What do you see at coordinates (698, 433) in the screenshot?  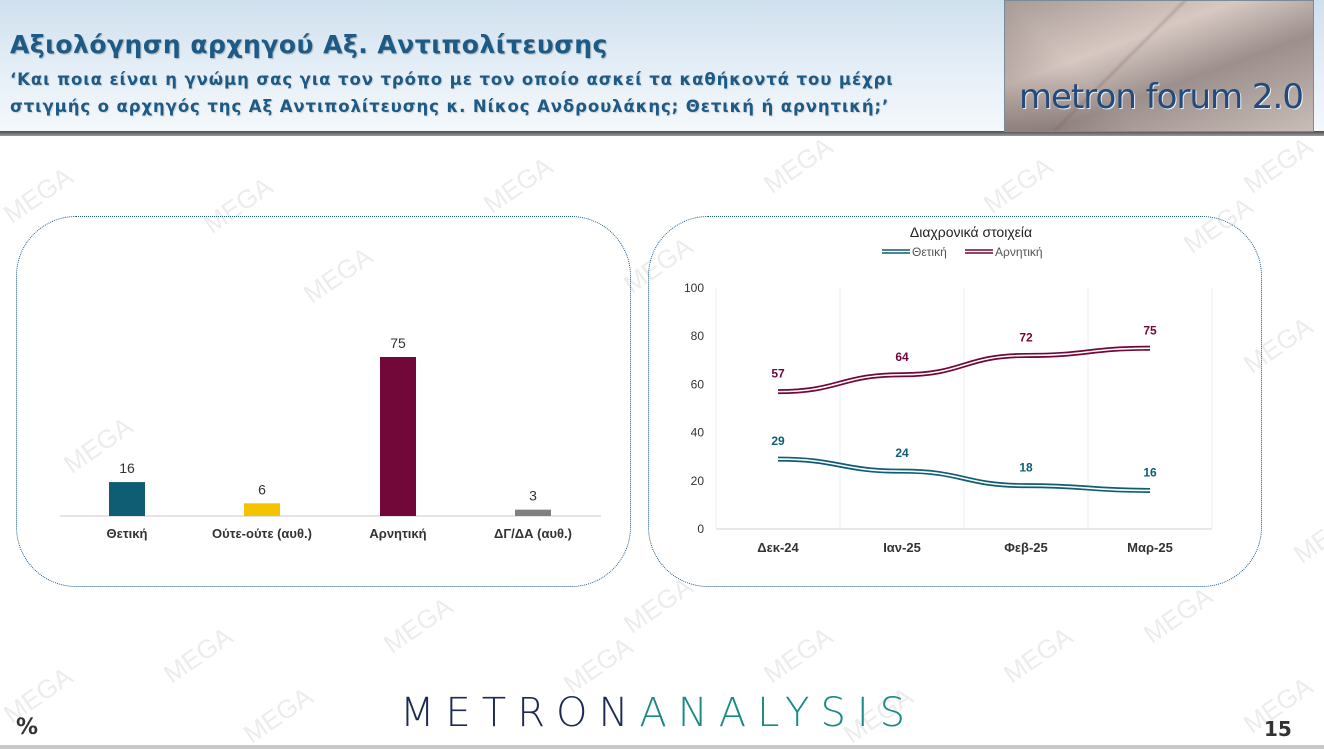 I see `y-tick-label: 40` at bounding box center [698, 433].